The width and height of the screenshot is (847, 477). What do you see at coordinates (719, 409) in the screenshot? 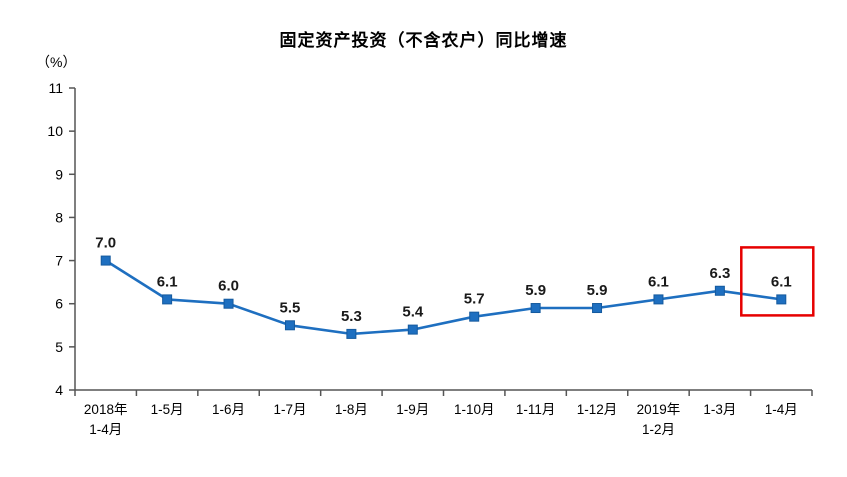
I see `x-tick-label: 1-3月` at bounding box center [719, 409].